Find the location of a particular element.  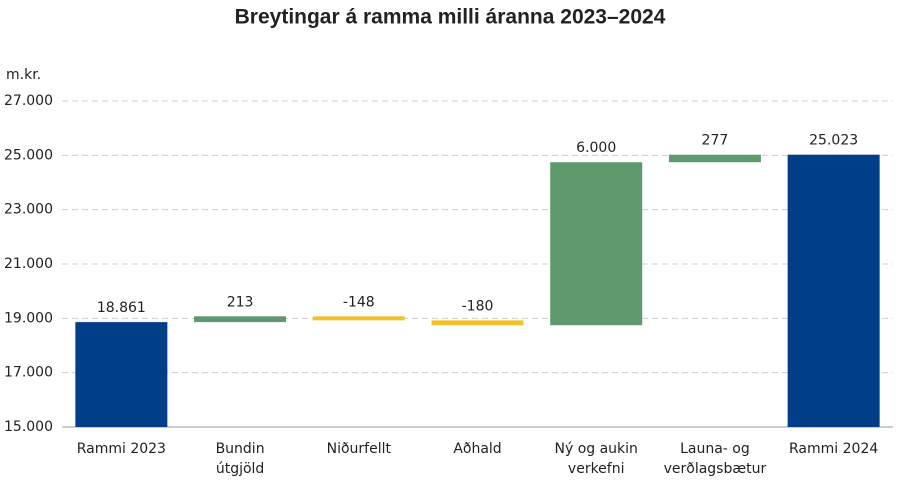

value-label: 25.023 is located at coordinates (833, 141).